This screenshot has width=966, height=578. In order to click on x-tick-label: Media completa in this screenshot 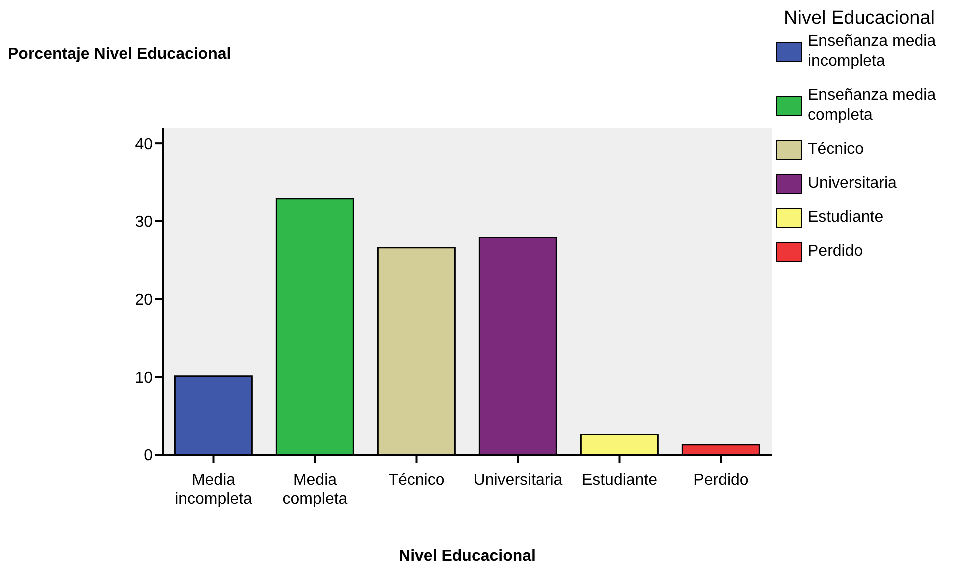, I will do `click(315, 490)`.